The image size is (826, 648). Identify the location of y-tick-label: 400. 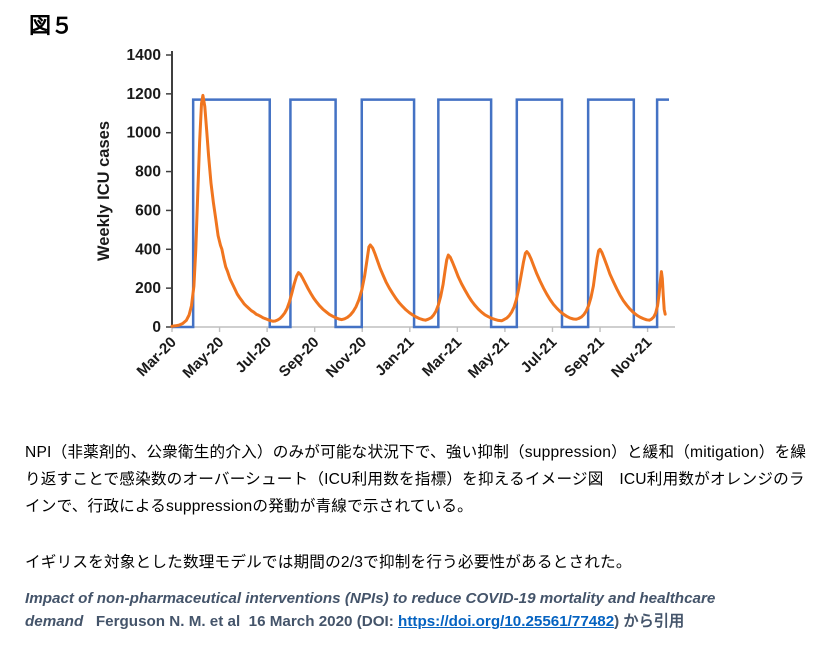
(148, 249).